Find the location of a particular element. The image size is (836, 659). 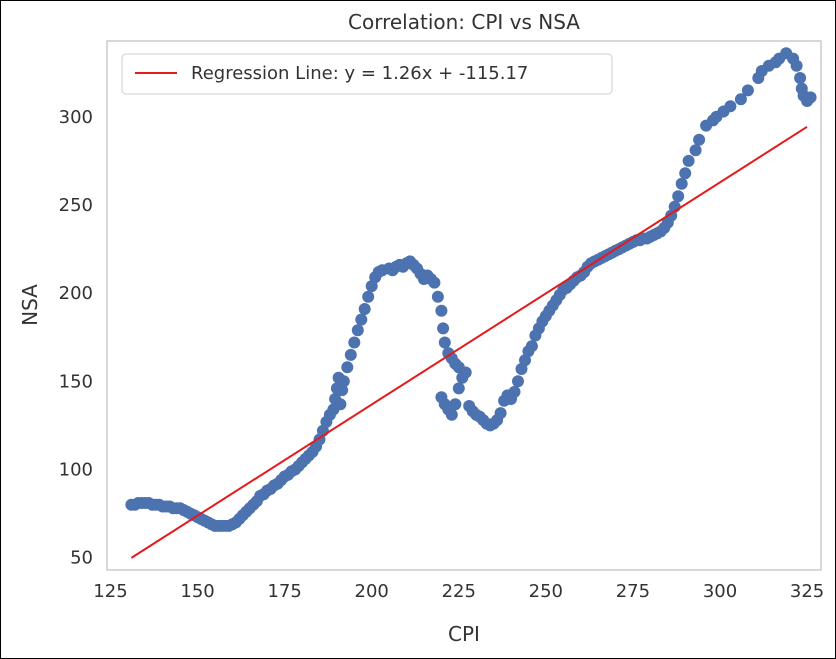

x-tick-label: 125 is located at coordinates (110, 591).